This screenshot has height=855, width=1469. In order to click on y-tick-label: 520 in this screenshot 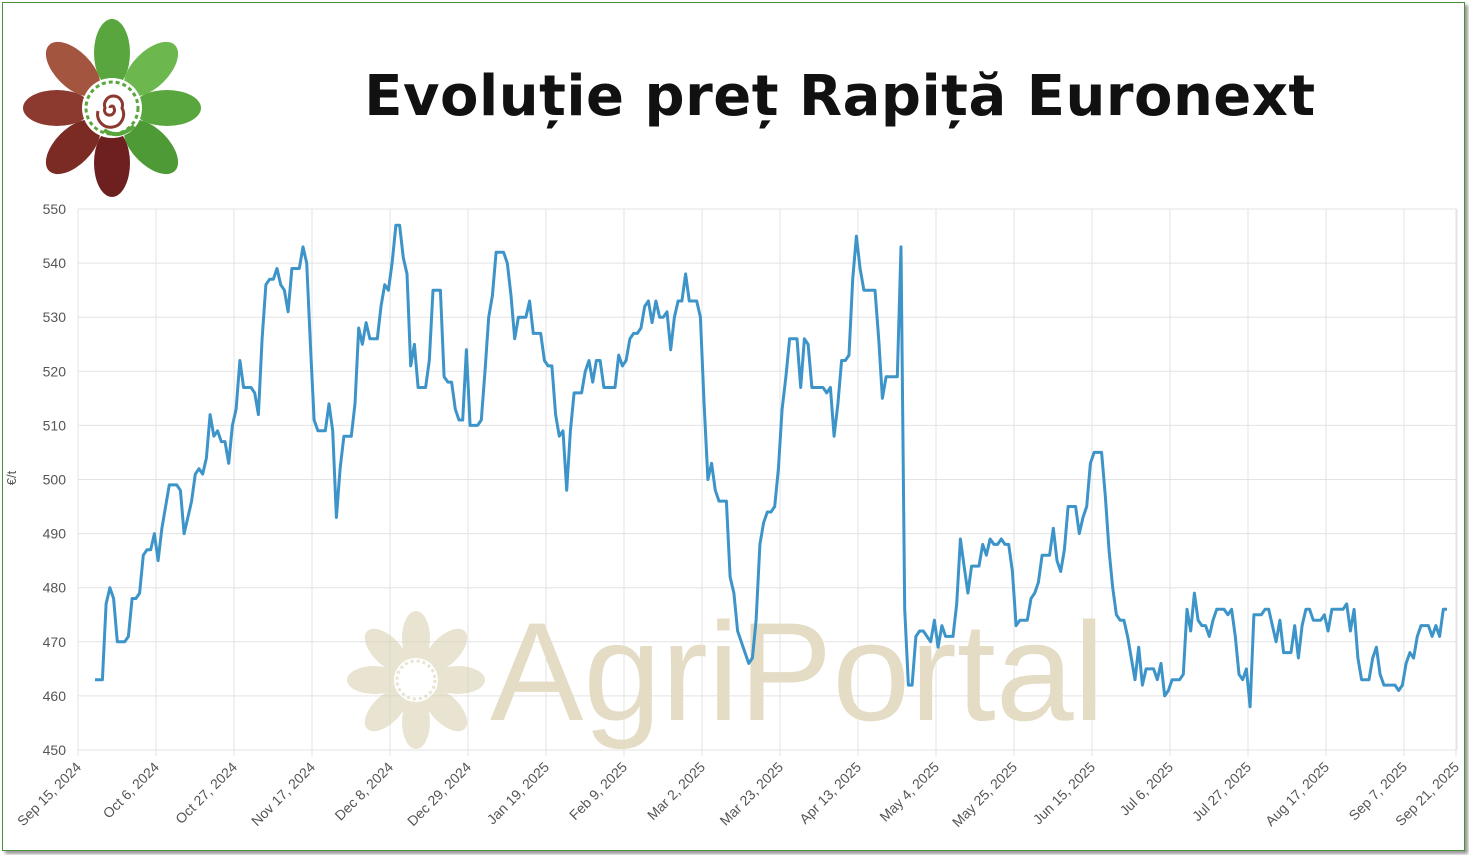, I will do `click(55, 371)`.